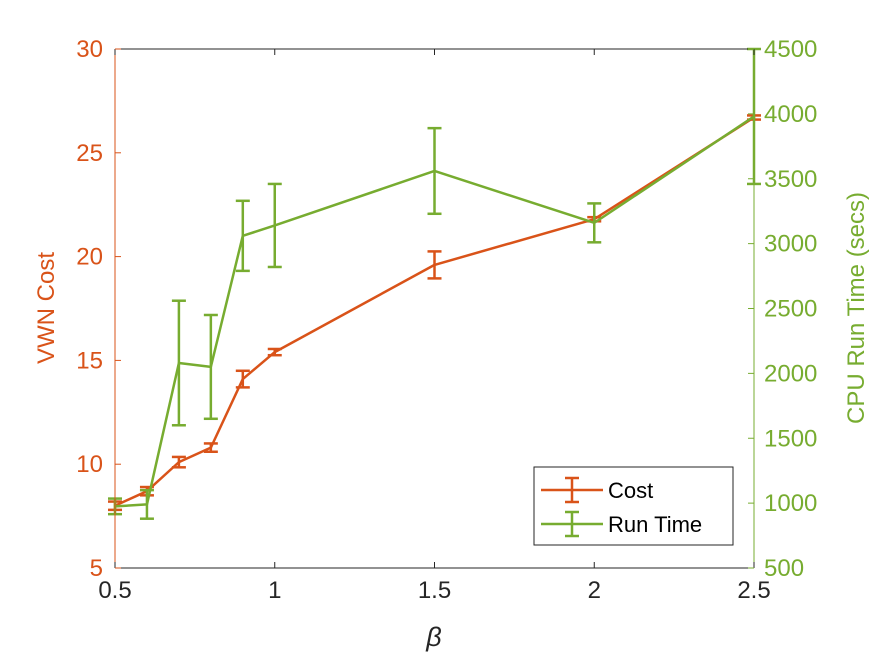 Image resolution: width=875 pixels, height=656 pixels. I want to click on y-left-tick-label: 5, so click(96, 568).